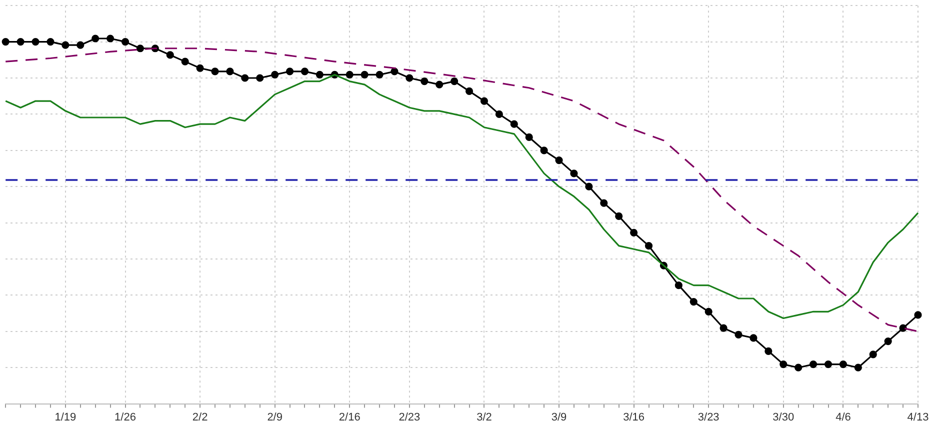 The width and height of the screenshot is (947, 427). What do you see at coordinates (709, 417) in the screenshot?
I see `x-tick-label: 3/23` at bounding box center [709, 417].